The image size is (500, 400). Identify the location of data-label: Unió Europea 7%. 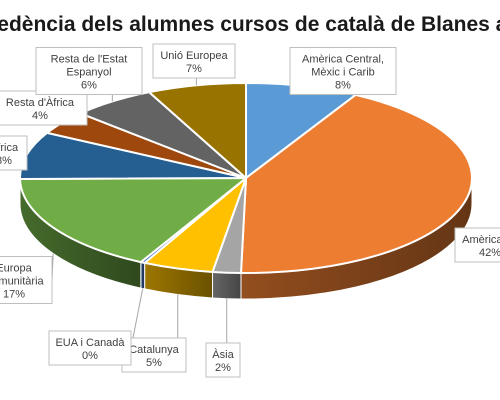
(194, 62).